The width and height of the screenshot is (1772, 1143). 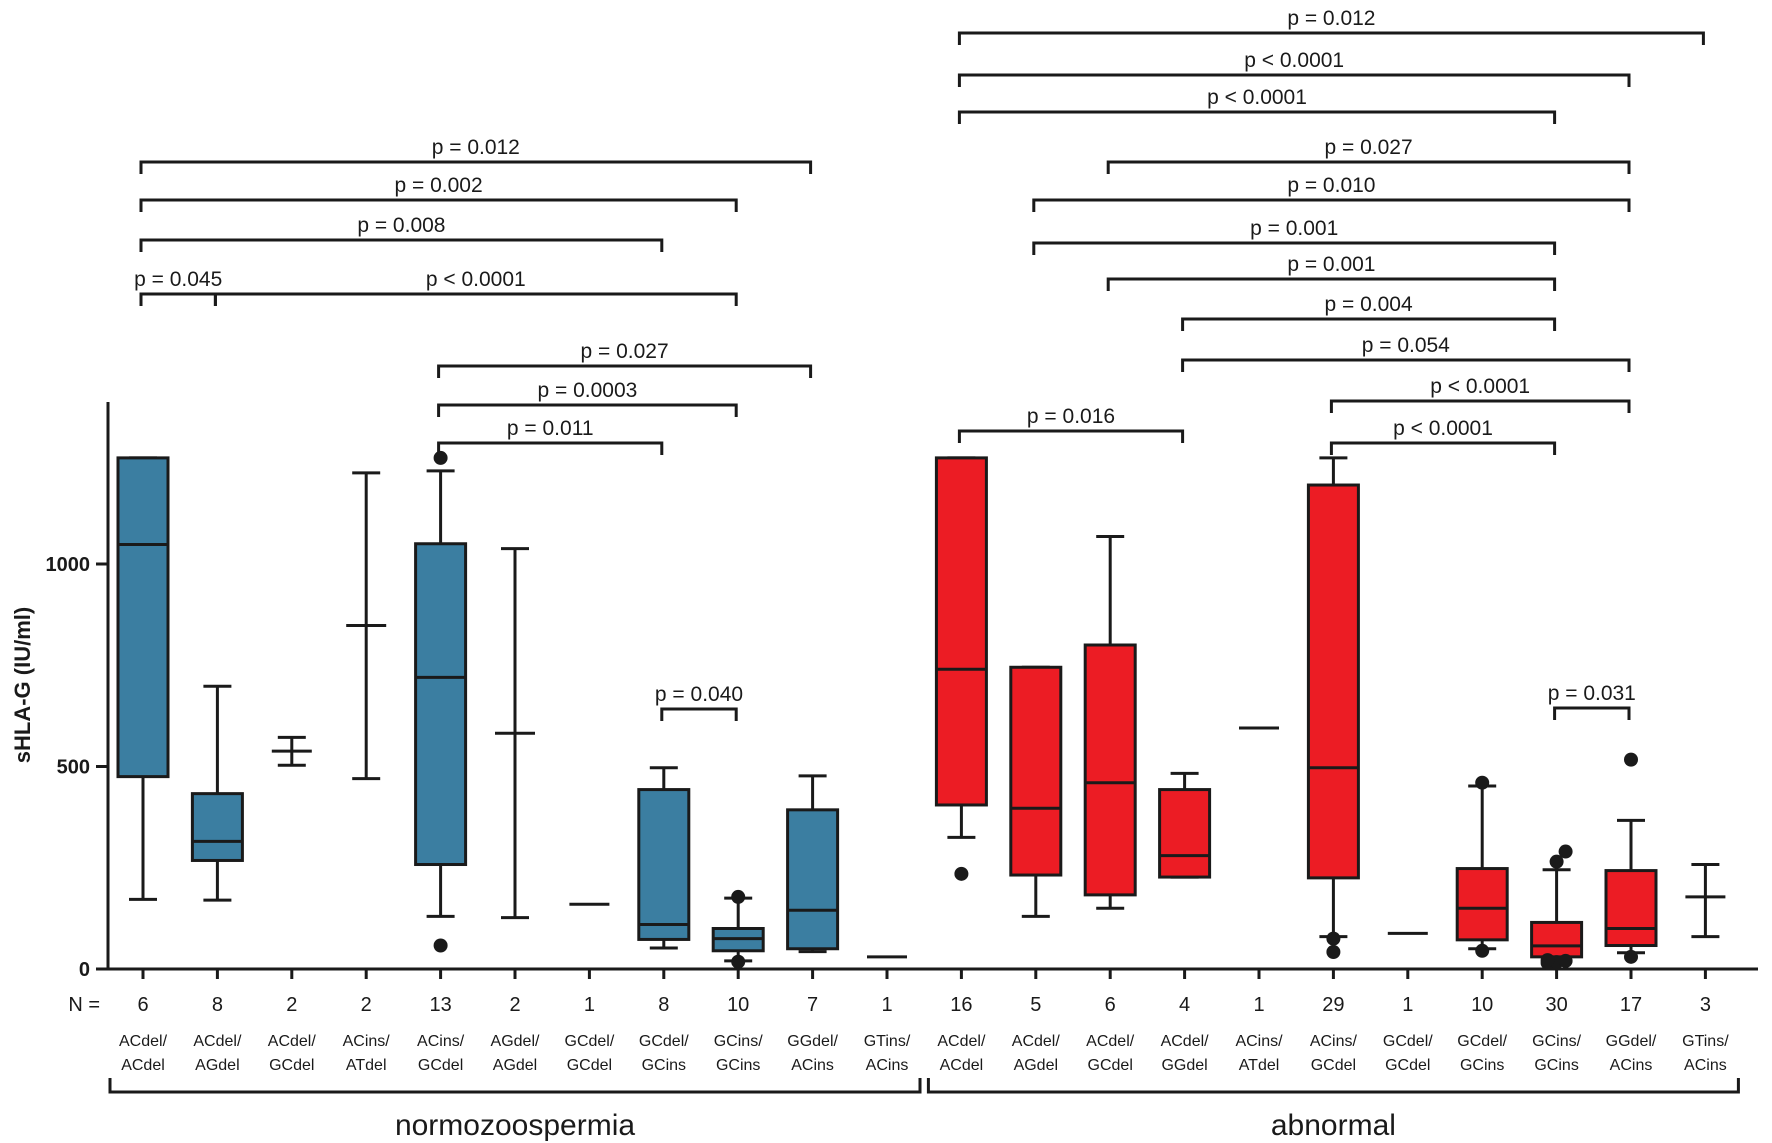 What do you see at coordinates (1184, 1065) in the screenshot?
I see `genotype-label-line2: GGdel` at bounding box center [1184, 1065].